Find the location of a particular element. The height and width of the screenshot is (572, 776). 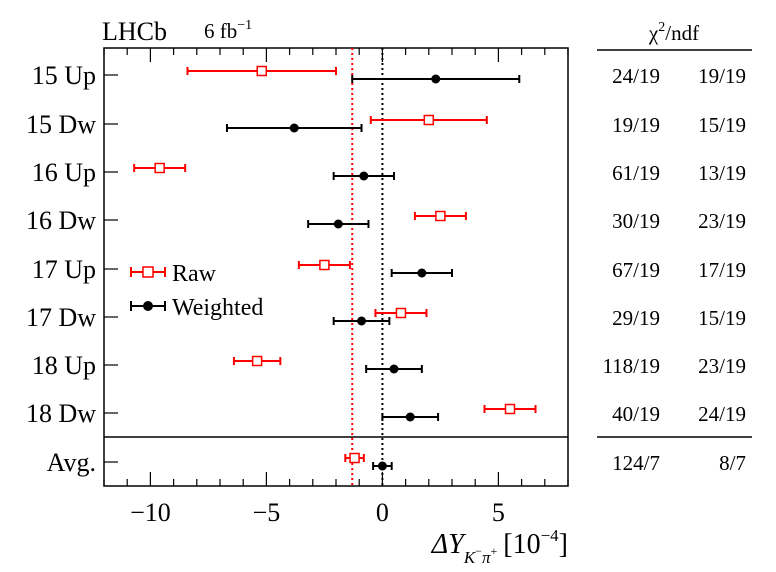

category-label: 16 Dw is located at coordinates (61, 220).